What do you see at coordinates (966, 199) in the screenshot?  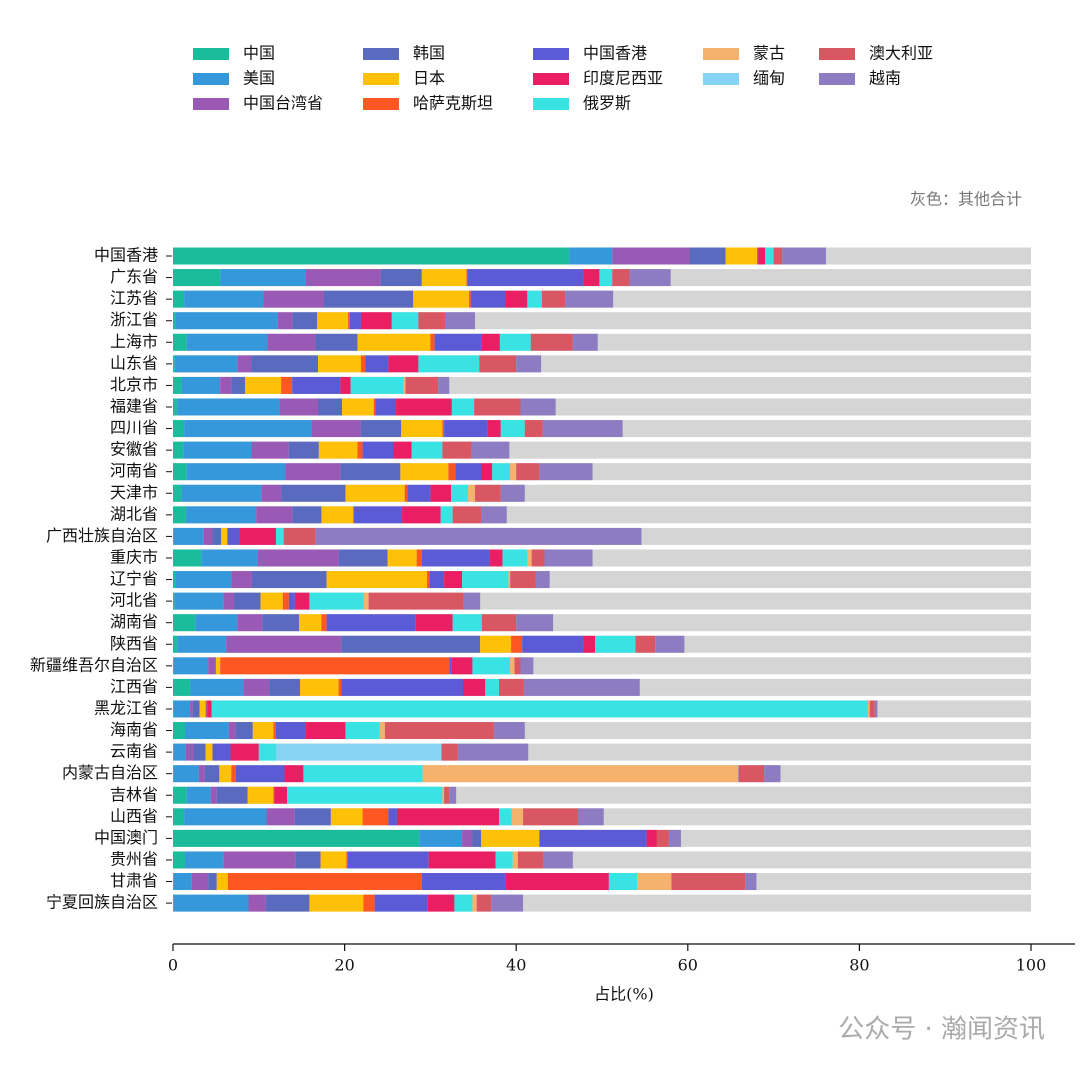 I see `annotation: 灰色：其他合计` at bounding box center [966, 199].